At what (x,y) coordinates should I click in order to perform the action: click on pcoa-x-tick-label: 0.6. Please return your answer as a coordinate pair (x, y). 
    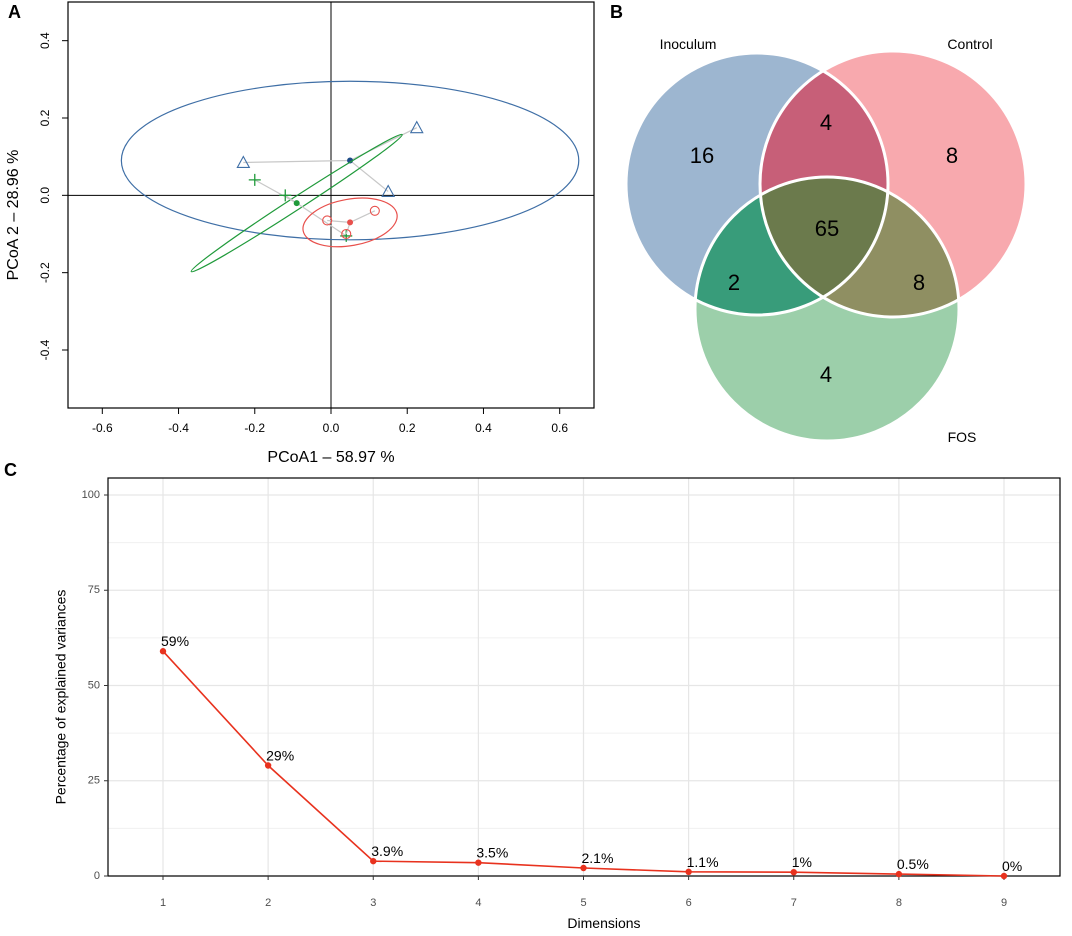
    Looking at the image, I should click on (559, 428).